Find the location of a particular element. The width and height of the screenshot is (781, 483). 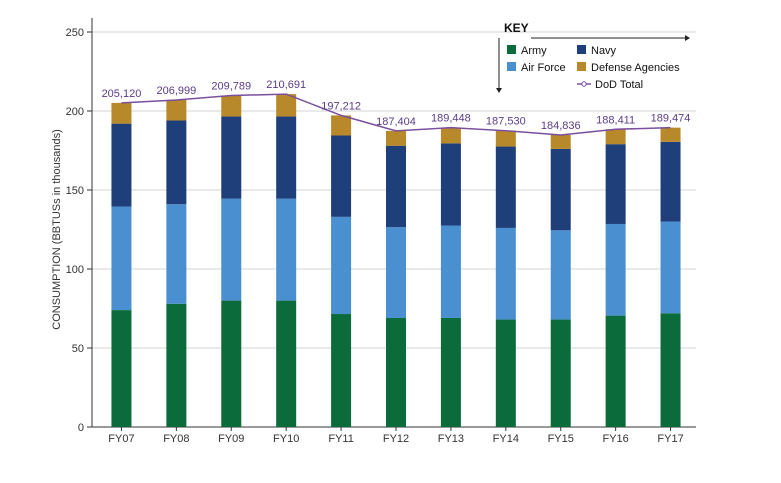

legend-label: DoD Total is located at coordinates (619, 85).